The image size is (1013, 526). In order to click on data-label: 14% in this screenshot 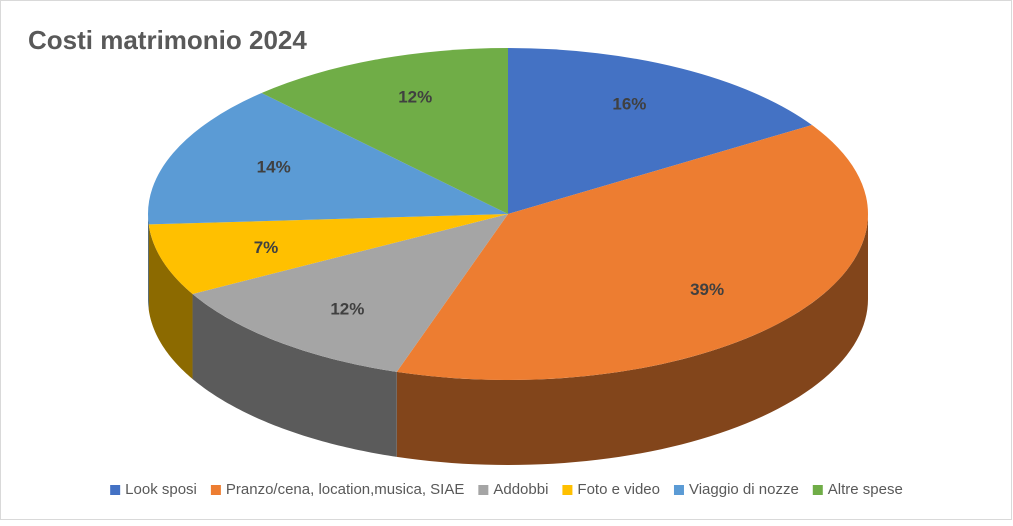, I will do `click(274, 167)`.